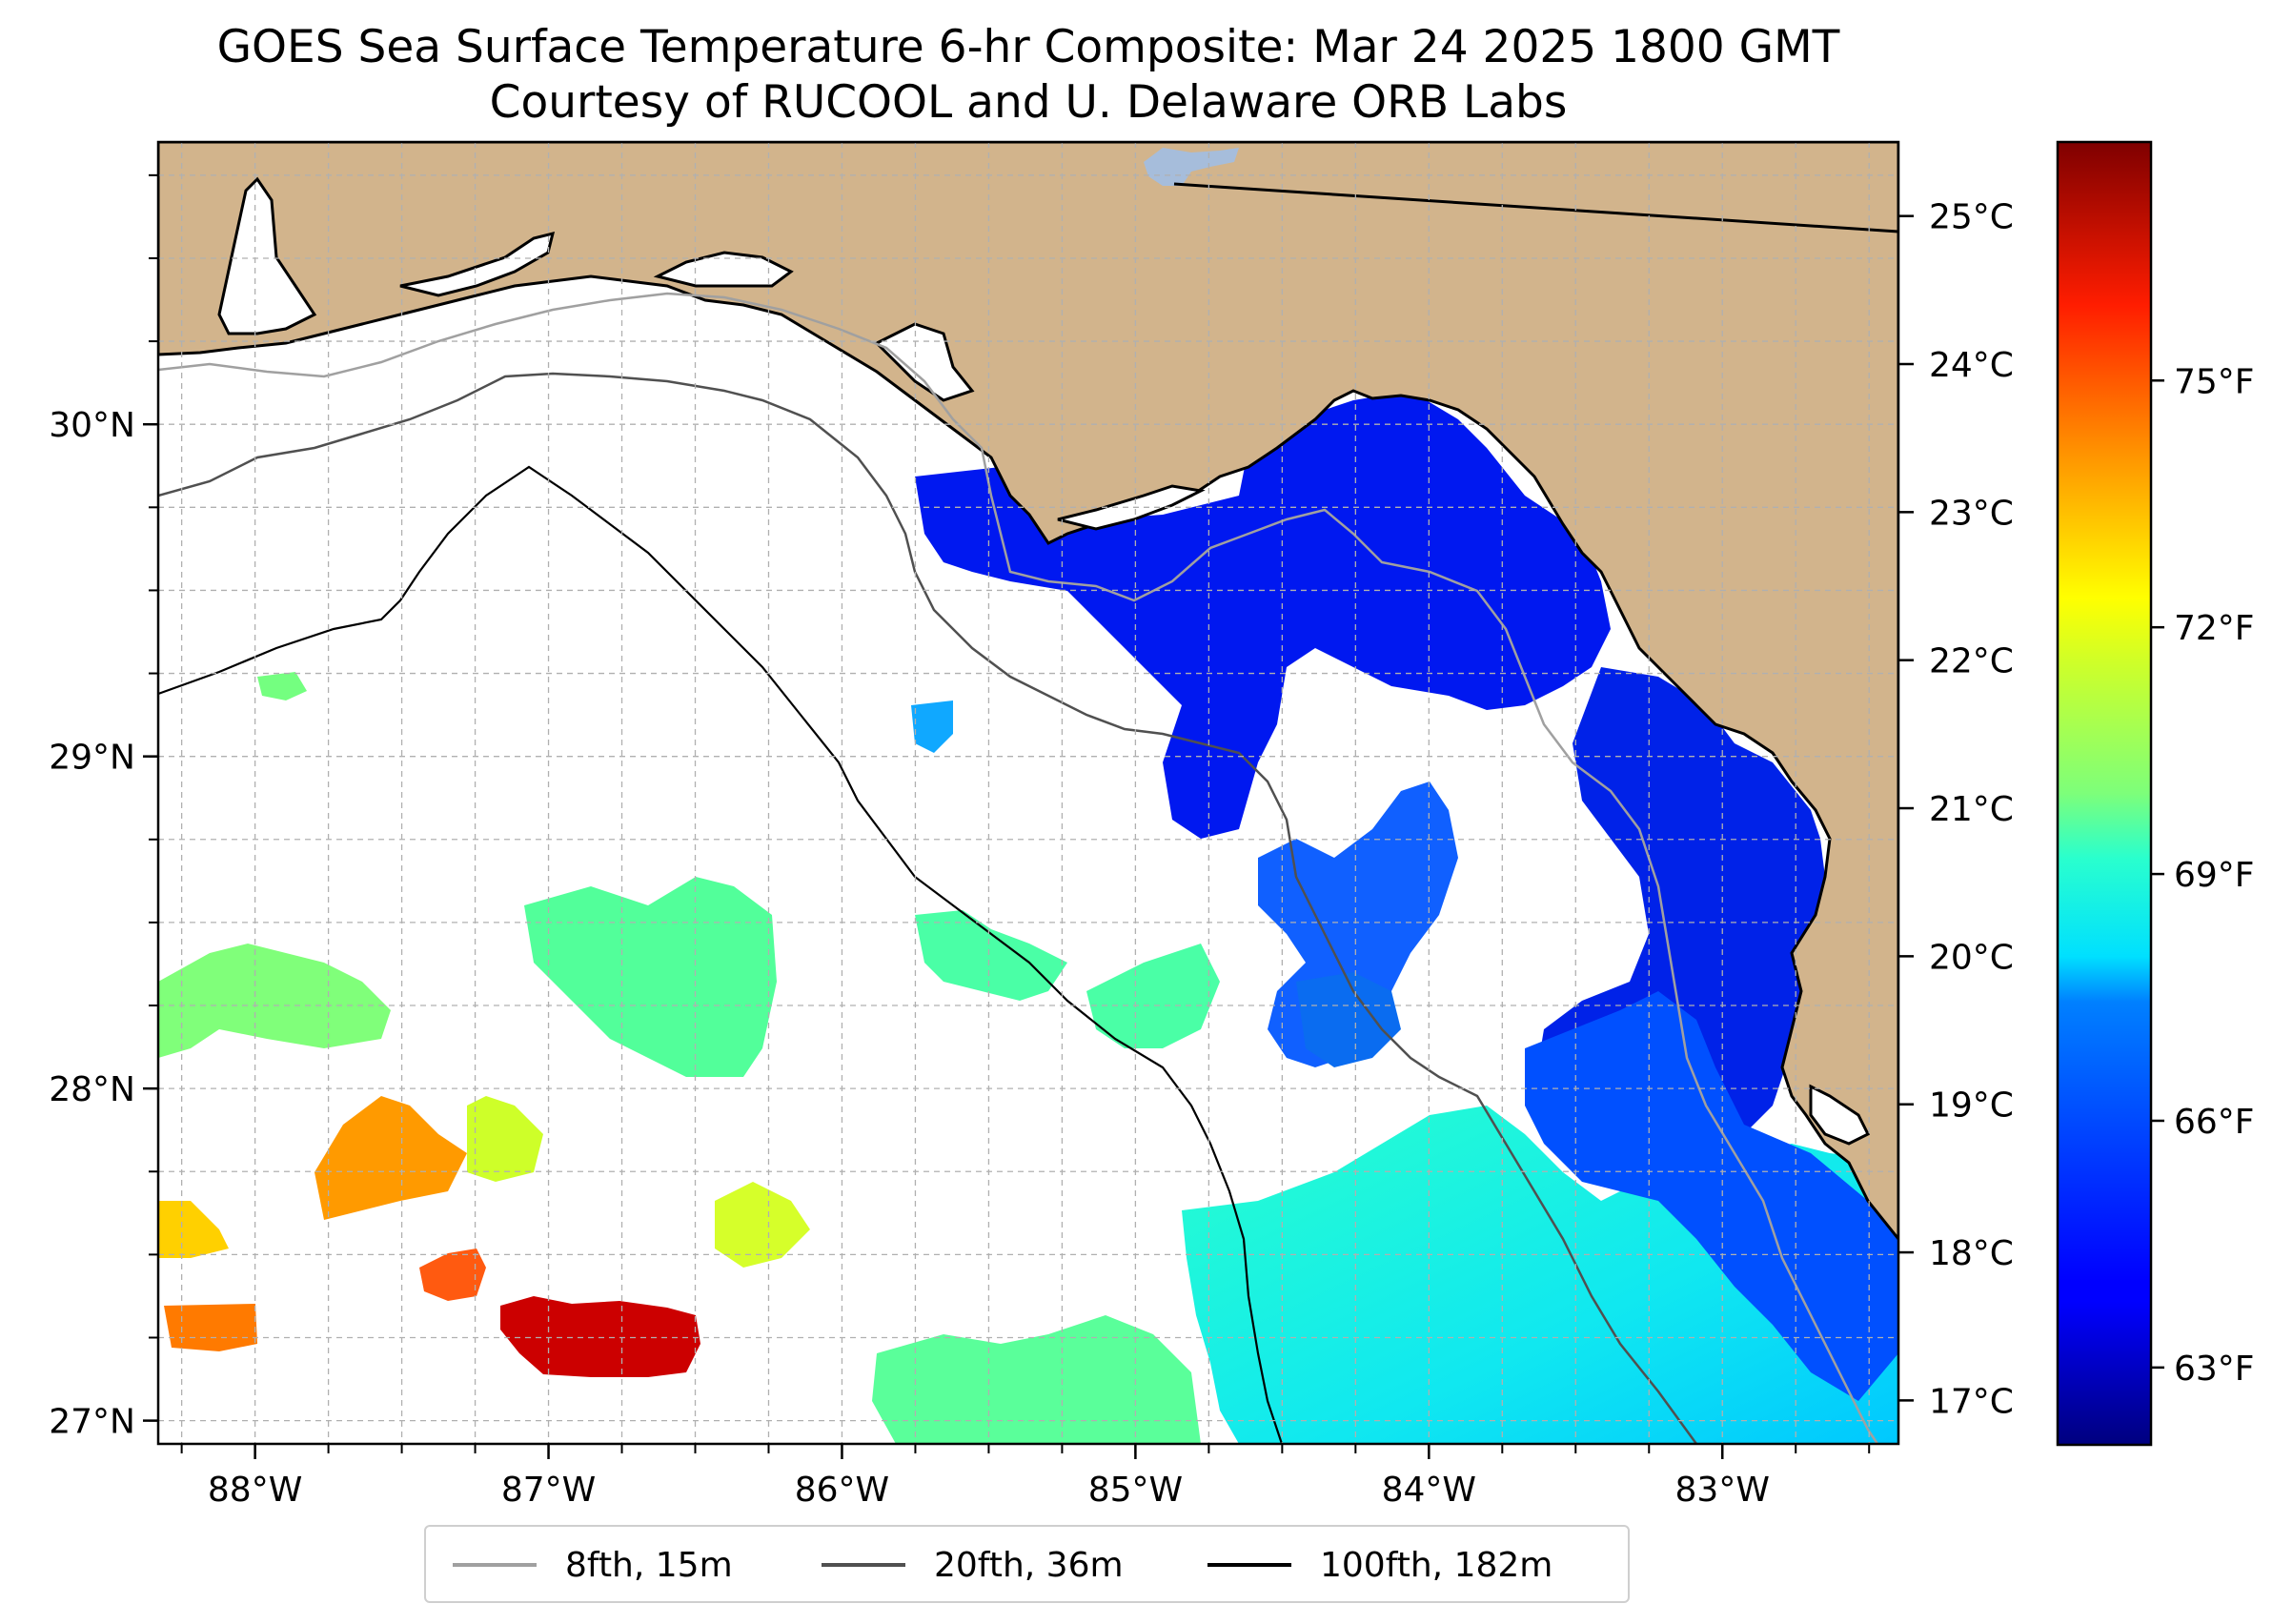 This screenshot has width=2293, height=1624. What do you see at coordinates (1429, 1490) in the screenshot?
I see `lon-tick-label: 84°W` at bounding box center [1429, 1490].